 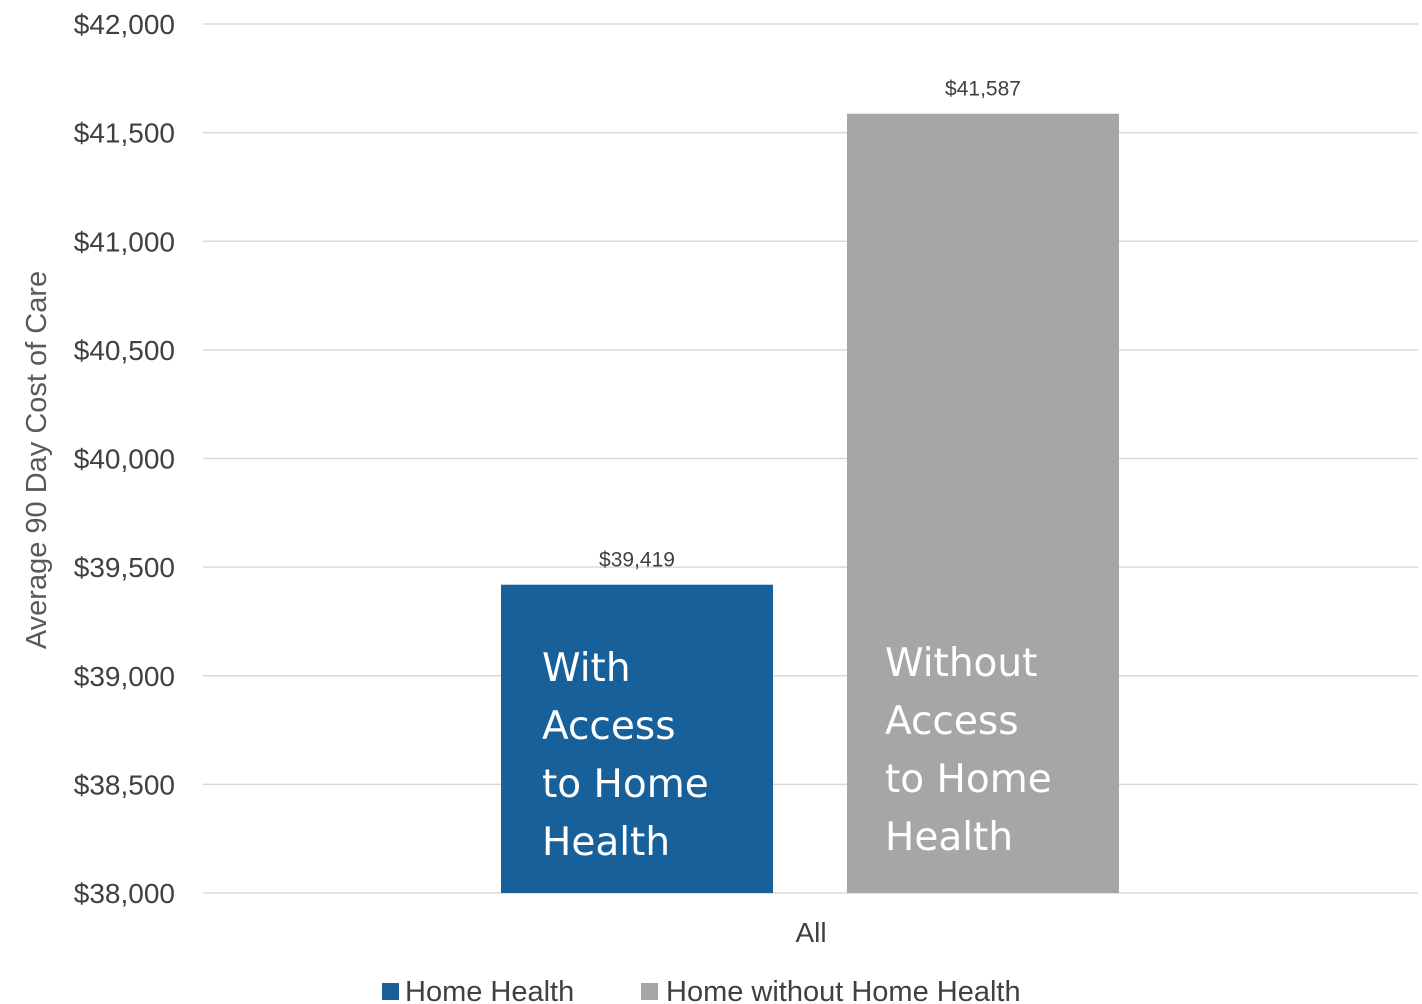 What do you see at coordinates (649, 991) in the screenshot?
I see `legend-swatch-home-without-home-health` at bounding box center [649, 991].